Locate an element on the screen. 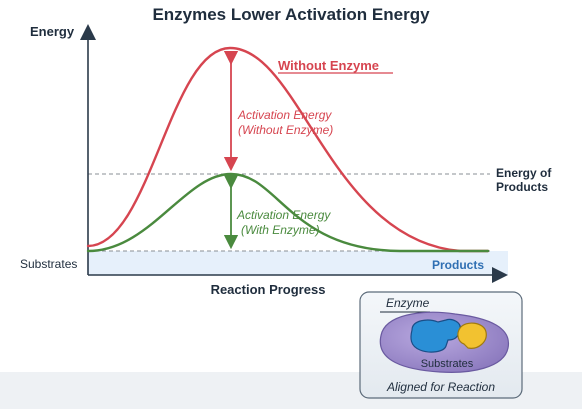  diagram-title: Enzymes Lower Activation Energy is located at coordinates (291, 14).